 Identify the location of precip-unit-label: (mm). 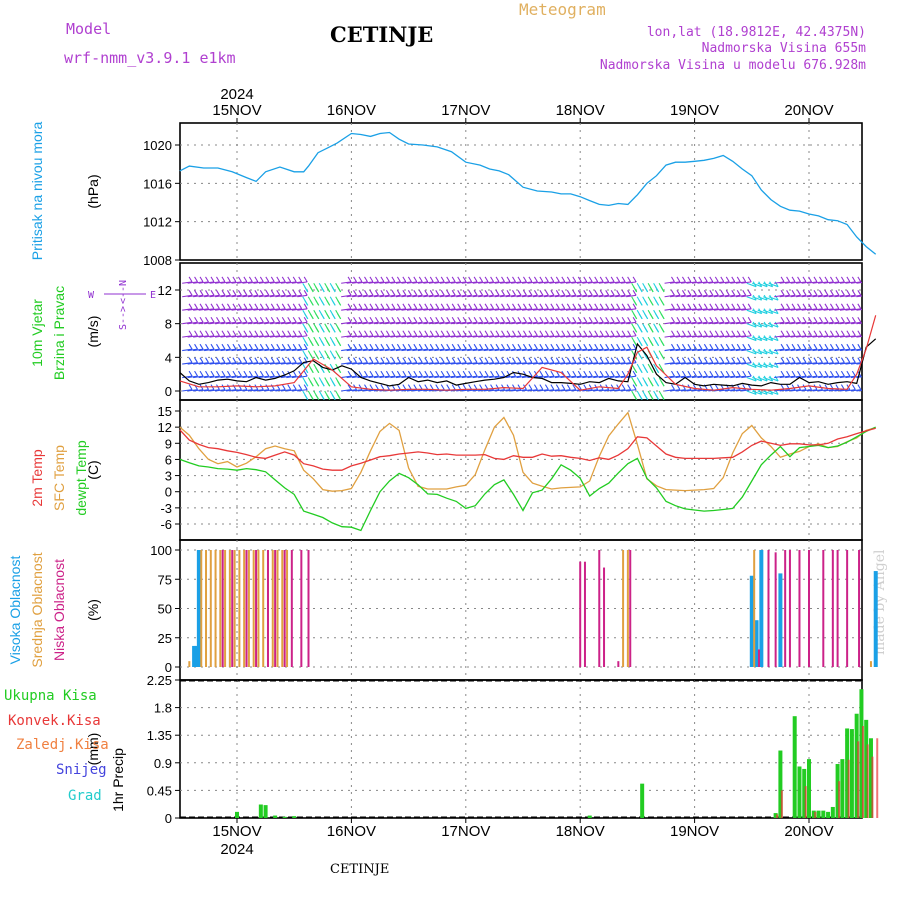
(93, 749).